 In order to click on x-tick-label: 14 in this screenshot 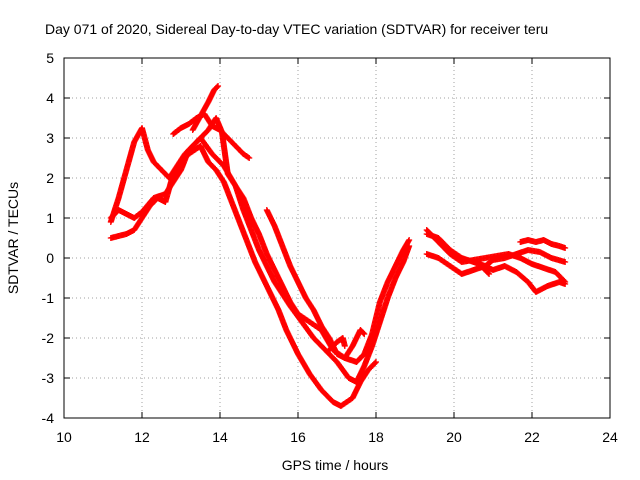, I will do `click(220, 437)`.